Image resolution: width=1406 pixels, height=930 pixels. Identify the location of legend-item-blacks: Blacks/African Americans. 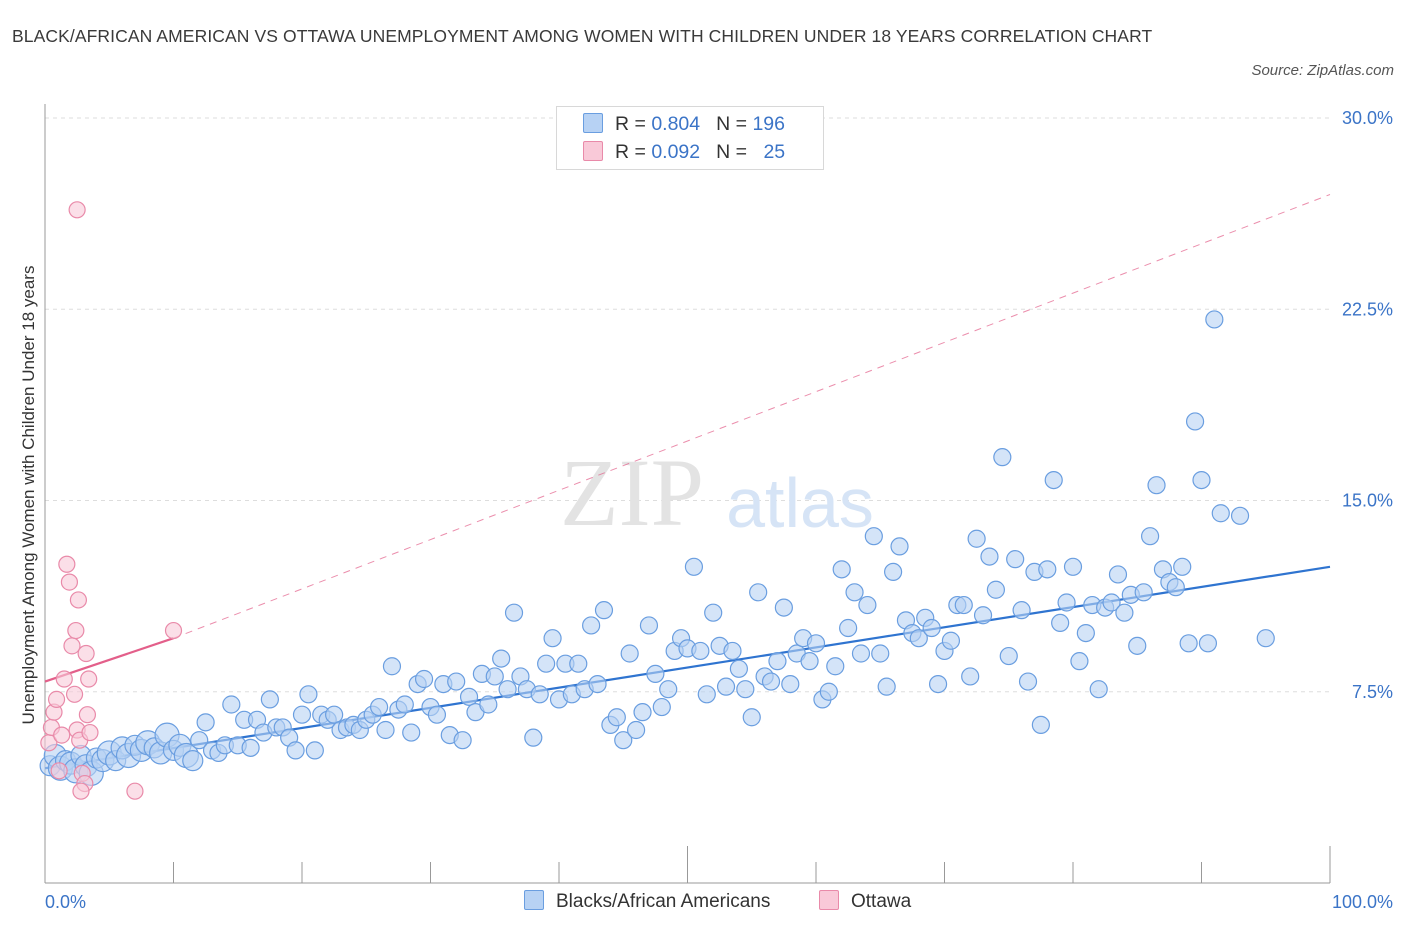
(647, 901).